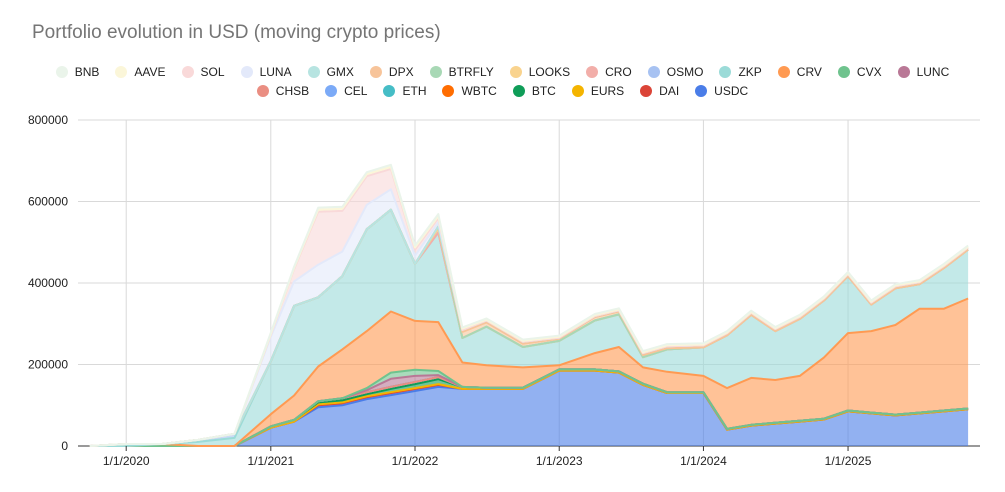 The image size is (1005, 492). I want to click on legend-item-chsb: CHSB, so click(283, 90).